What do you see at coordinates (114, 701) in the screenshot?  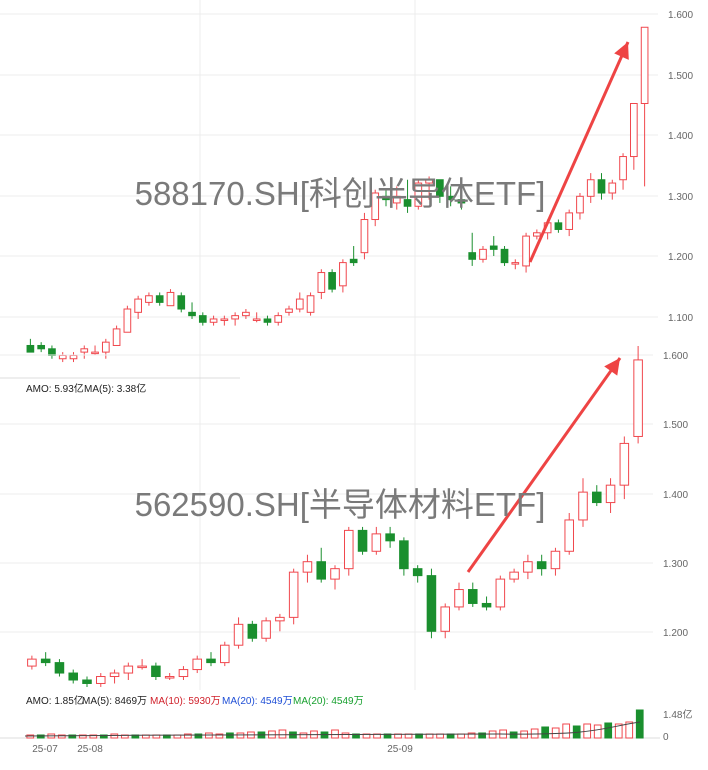 I see `chart-2-ma5: MA(5): 8469万` at bounding box center [114, 701].